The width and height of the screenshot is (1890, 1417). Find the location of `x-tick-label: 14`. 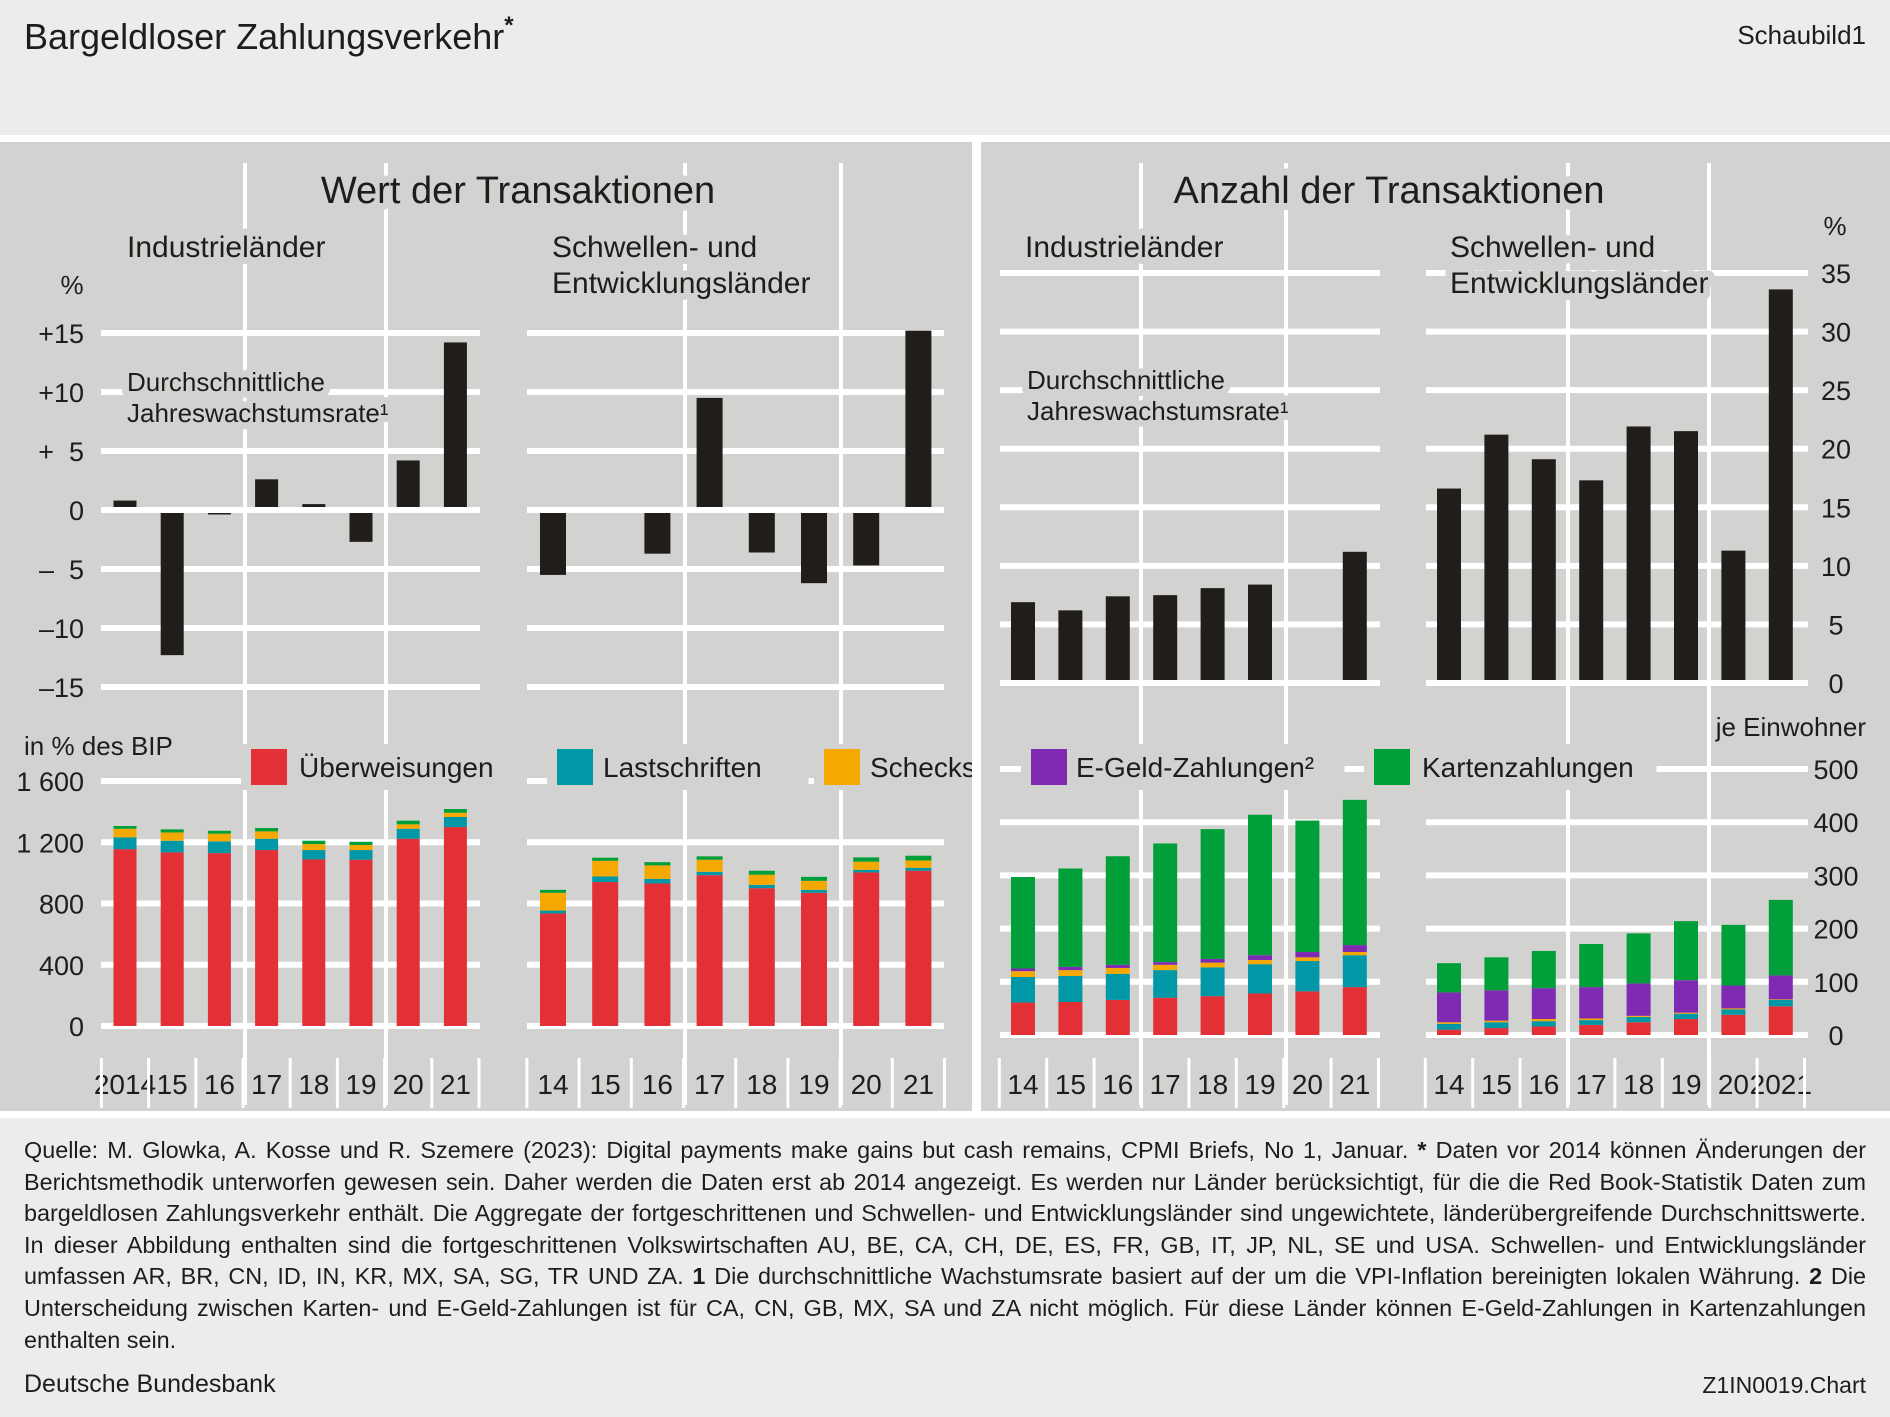

x-tick-label: 14 is located at coordinates (552, 1084).